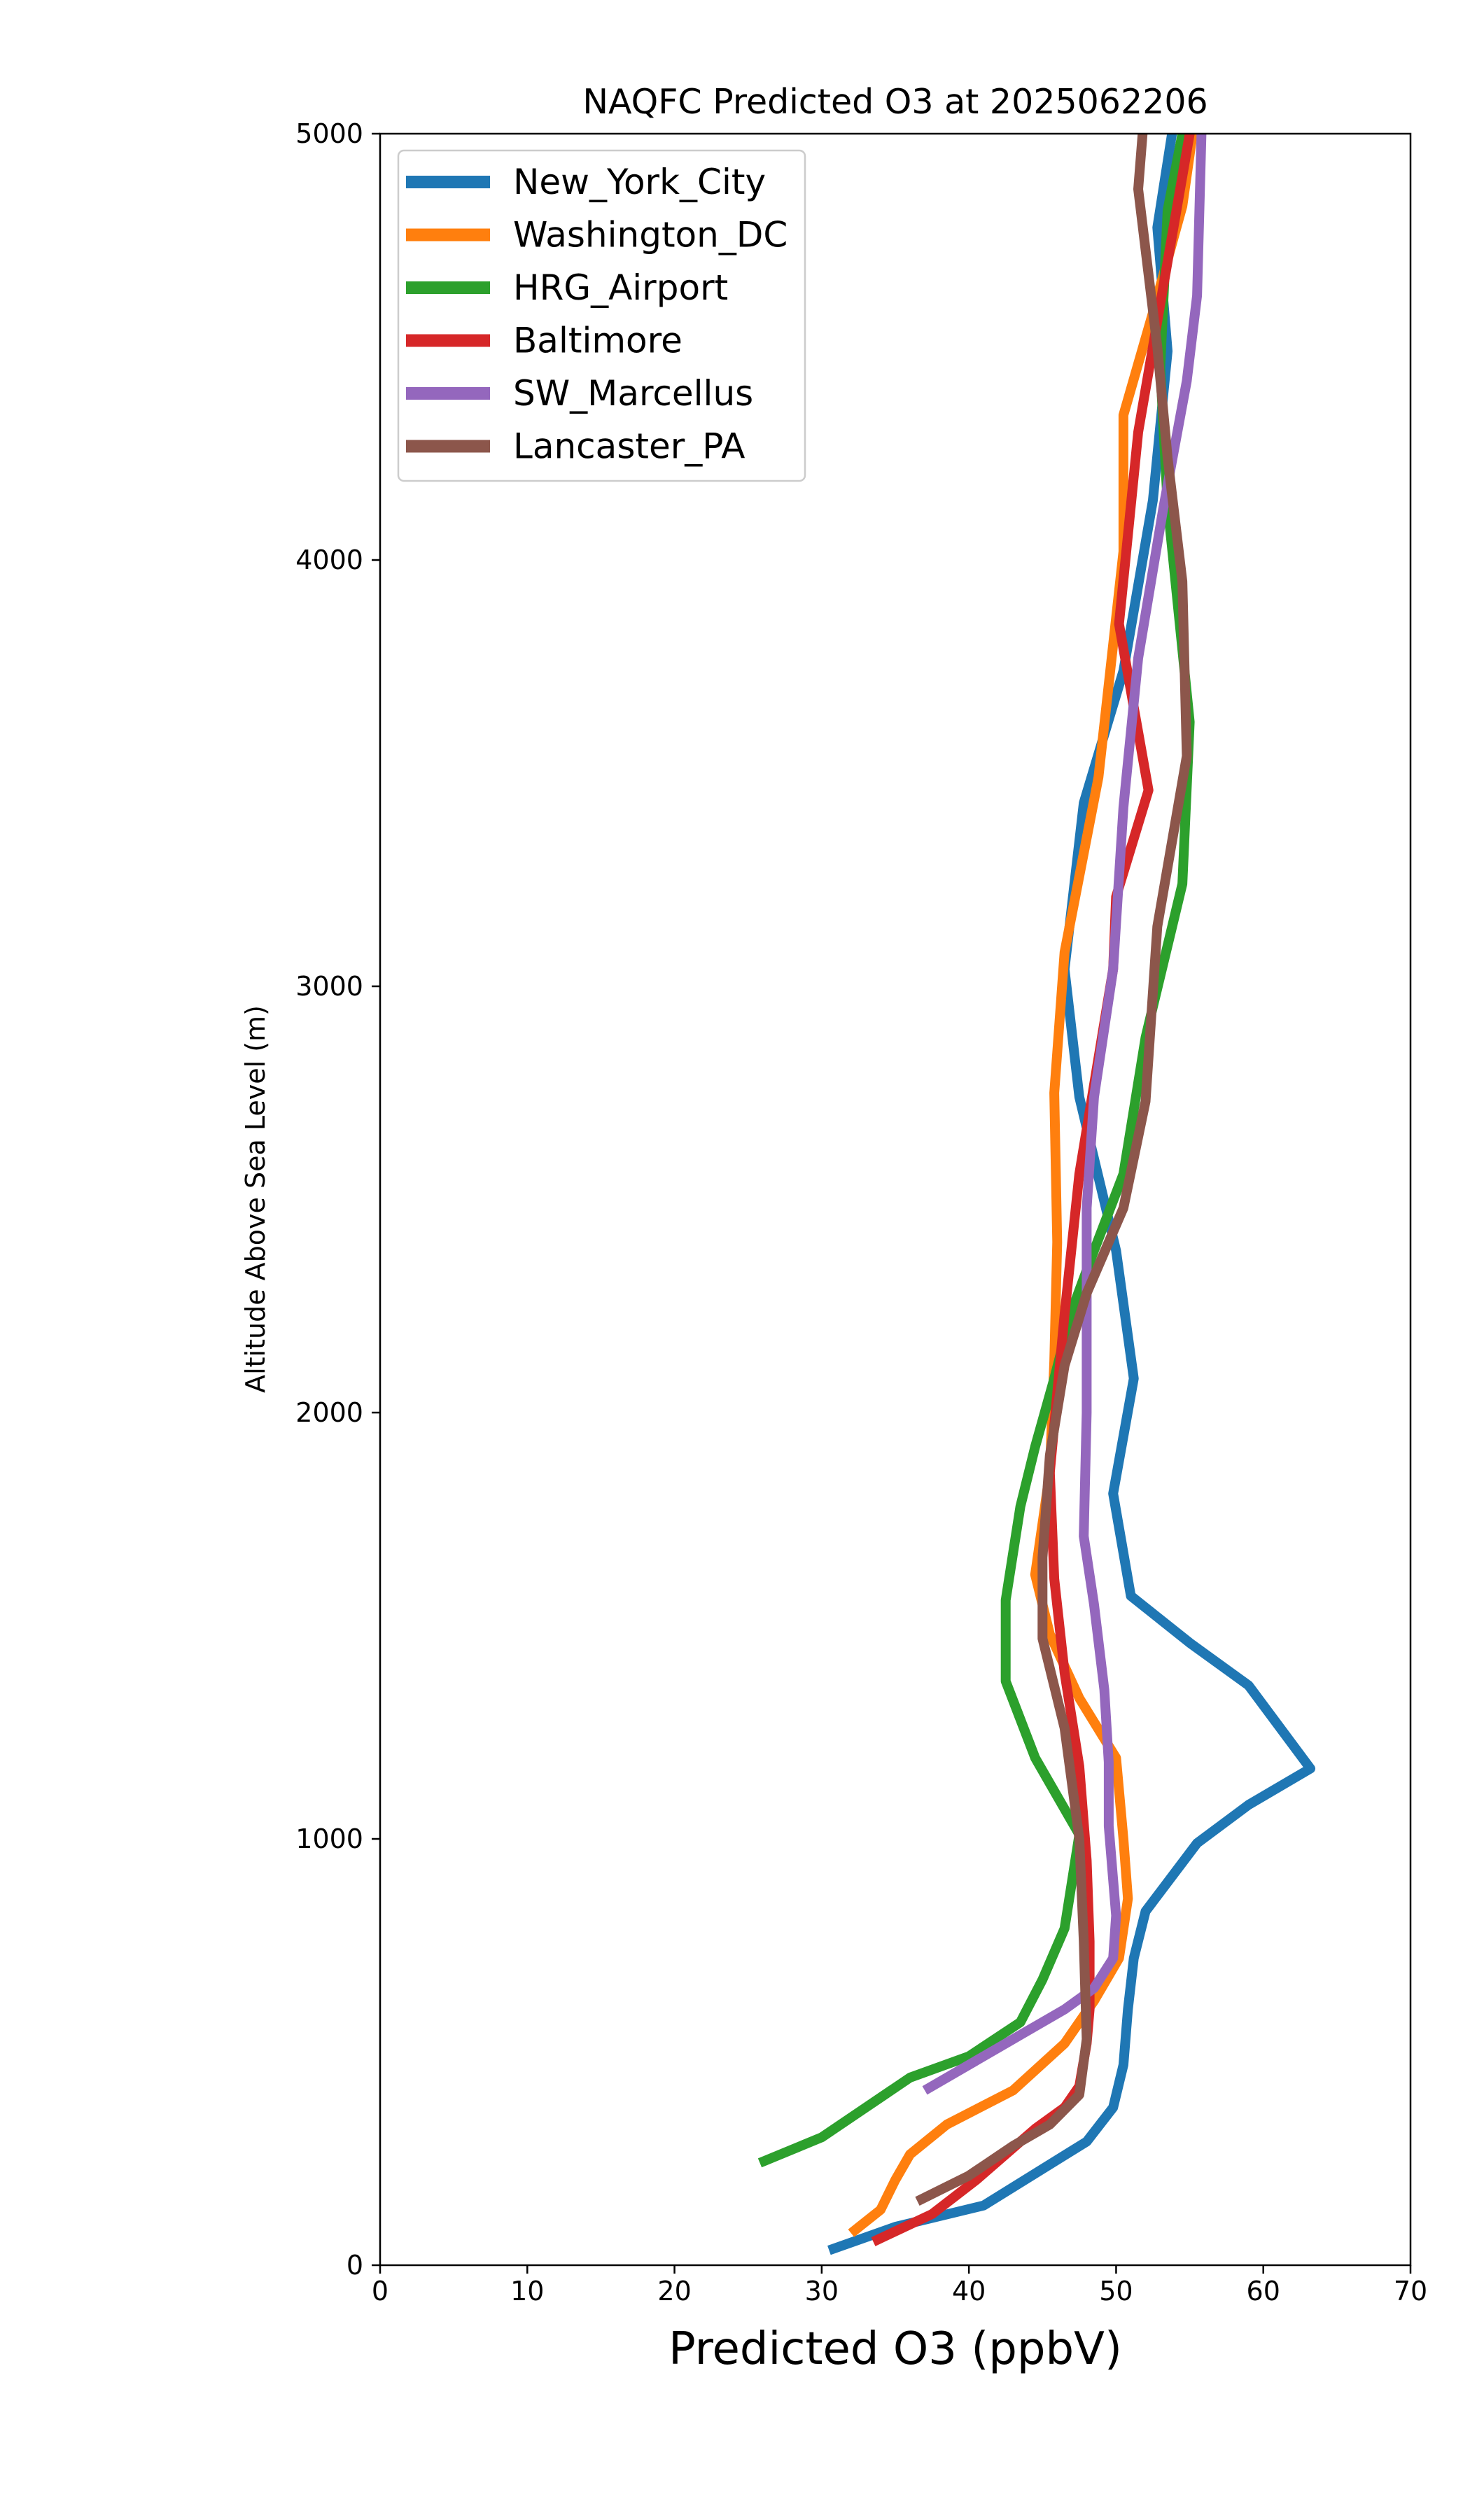  Describe the element at coordinates (895, 2349) in the screenshot. I see `x-axis-label: Predicted O3 (ppbV)` at that location.